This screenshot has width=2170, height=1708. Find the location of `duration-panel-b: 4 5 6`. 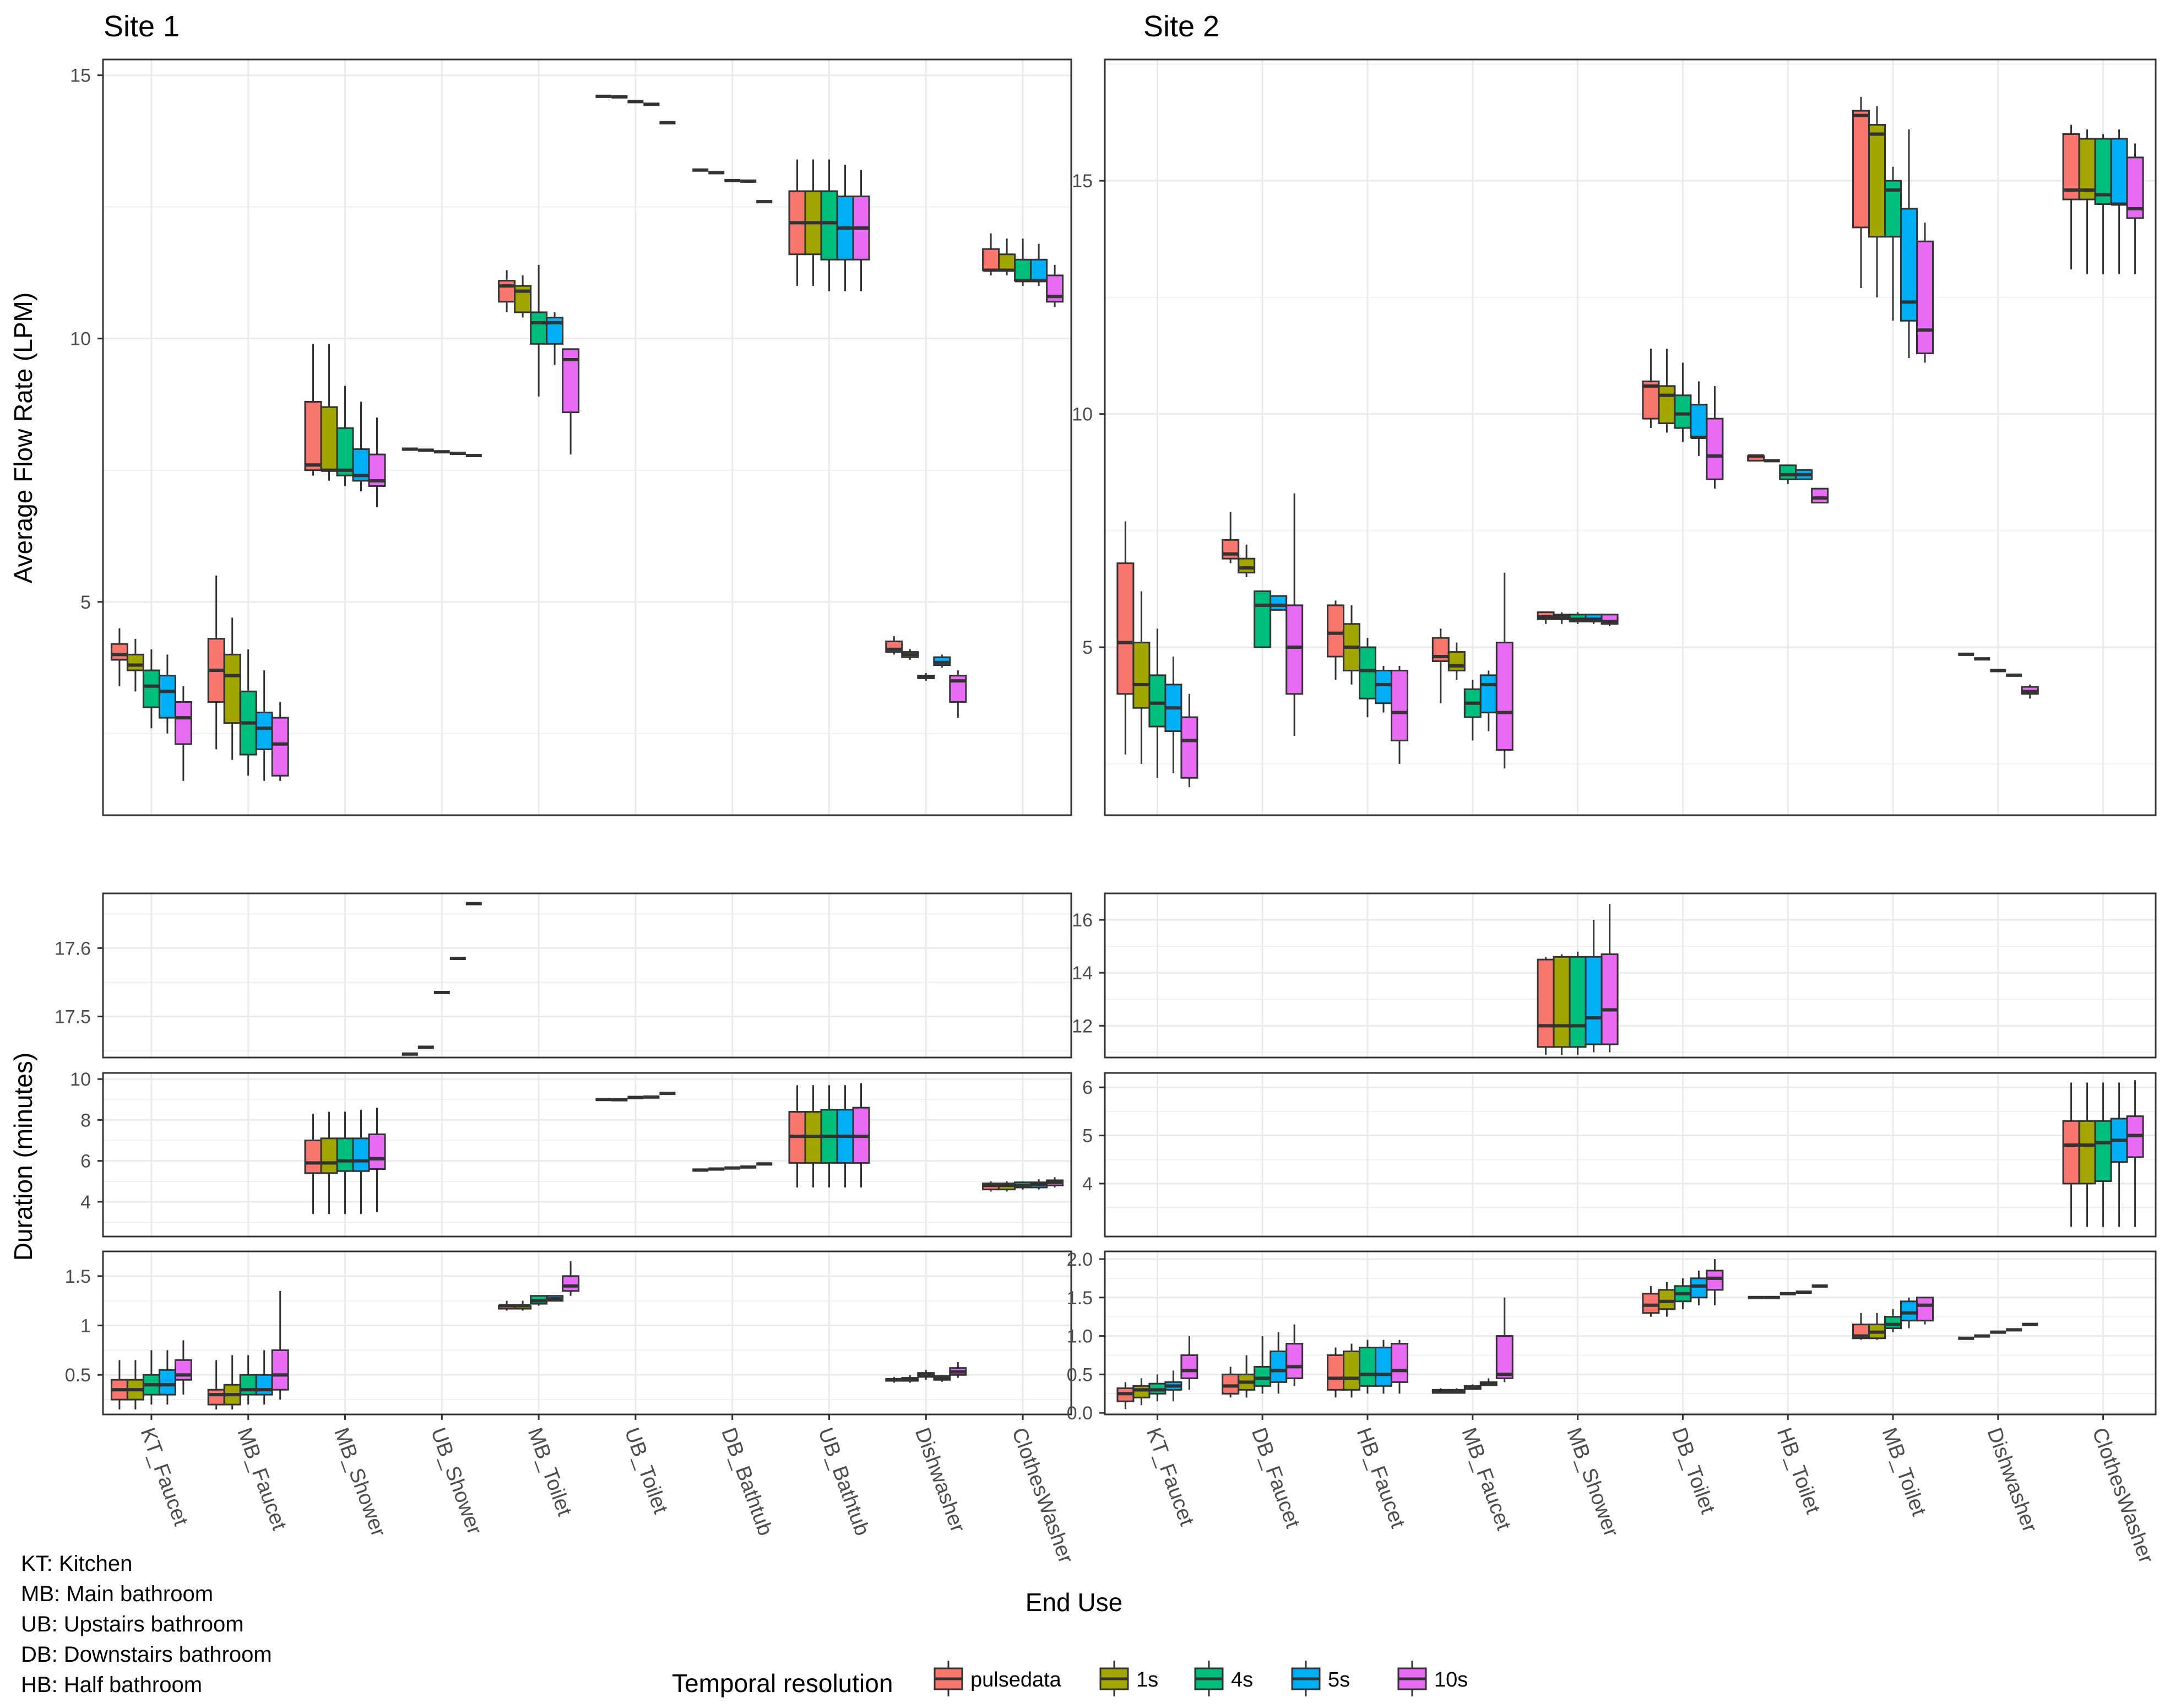

duration-panel-b: 4 5 6 is located at coordinates (1619, 1155).